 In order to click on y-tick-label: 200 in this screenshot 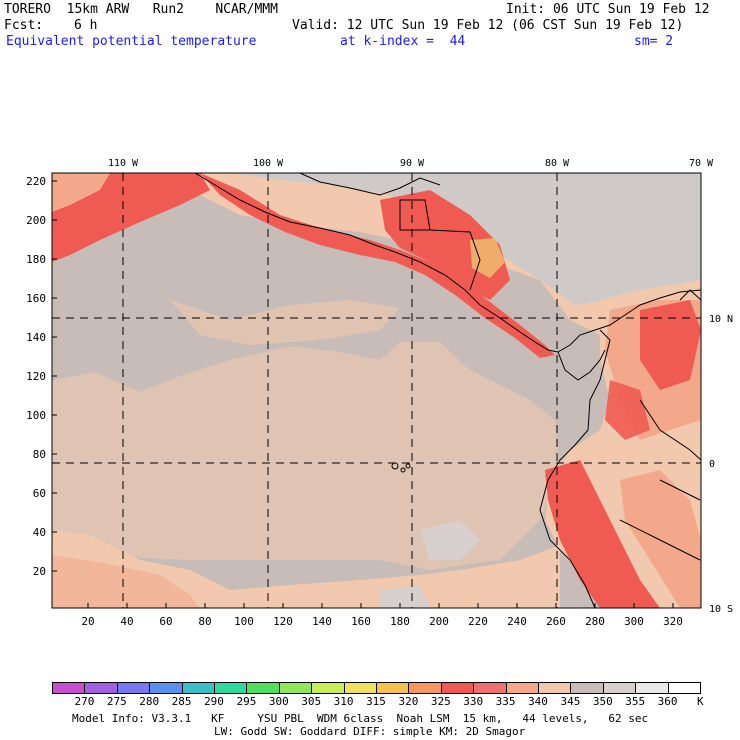, I will do `click(36, 220)`.